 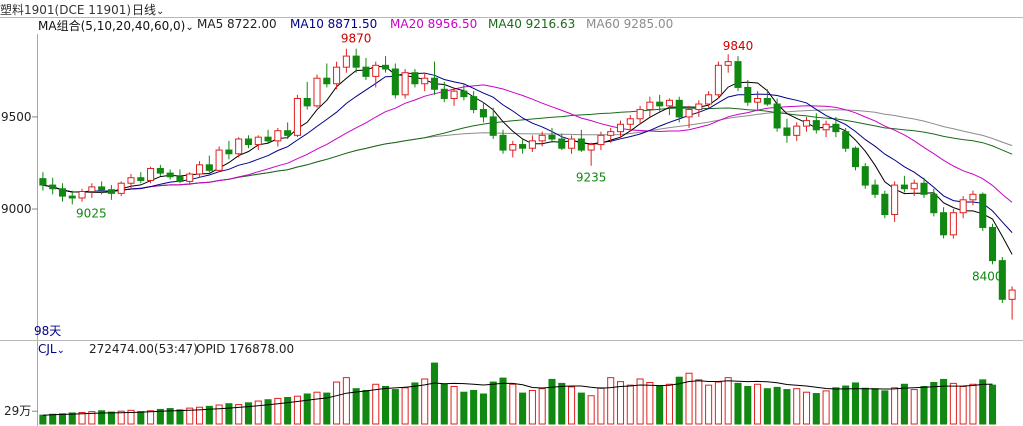 I want to click on volume-legend: CJL⌄ 272474.00(53:47) OPID 176878.00, so click(x=511, y=350).